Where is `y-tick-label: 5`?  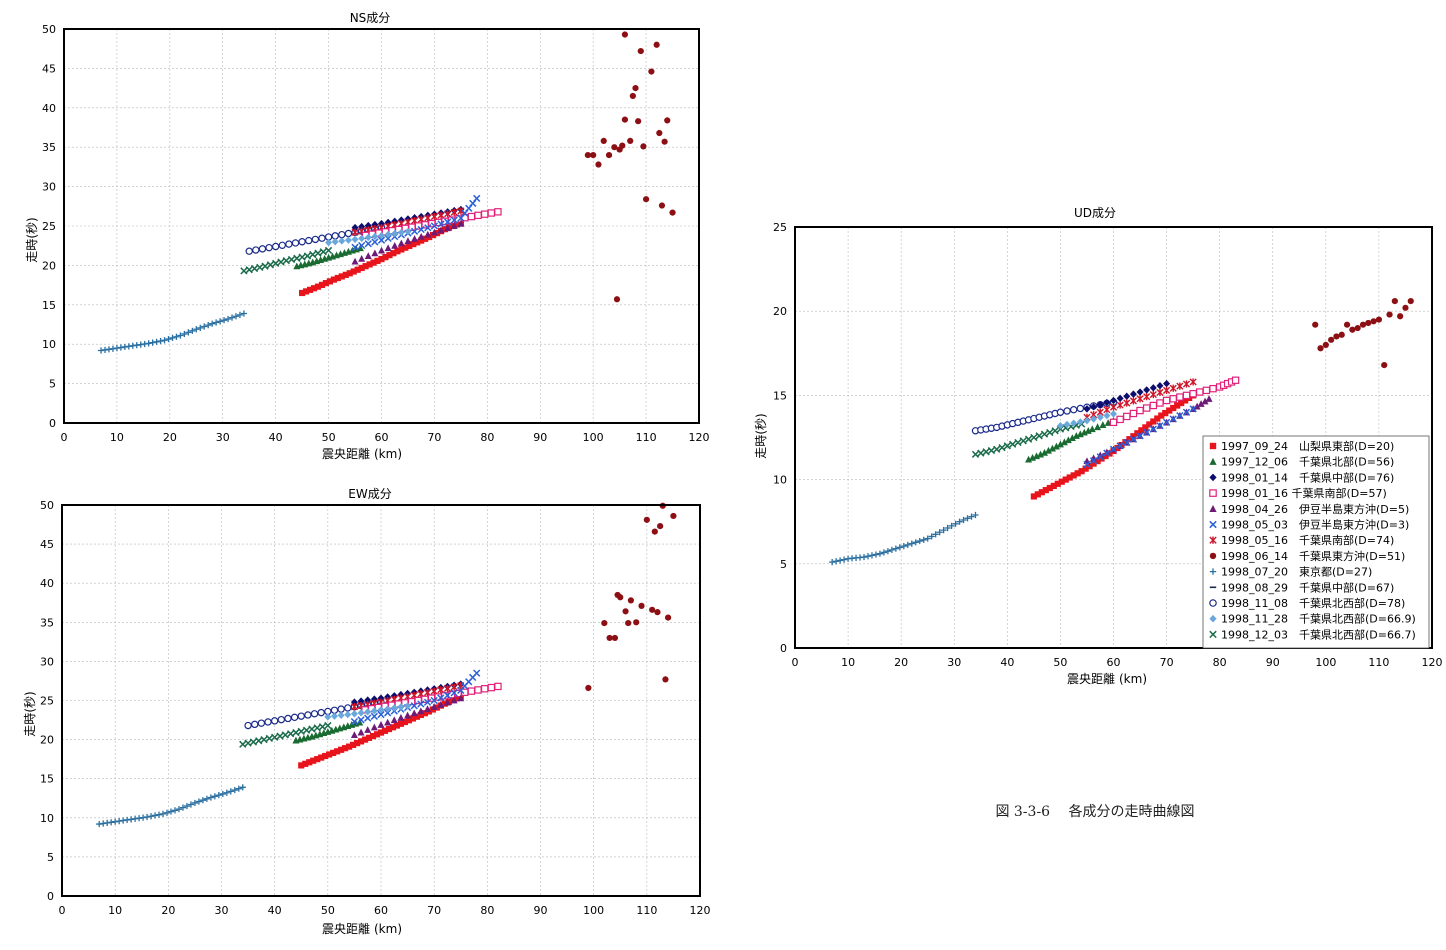
y-tick-label: 5 is located at coordinates (783, 564).